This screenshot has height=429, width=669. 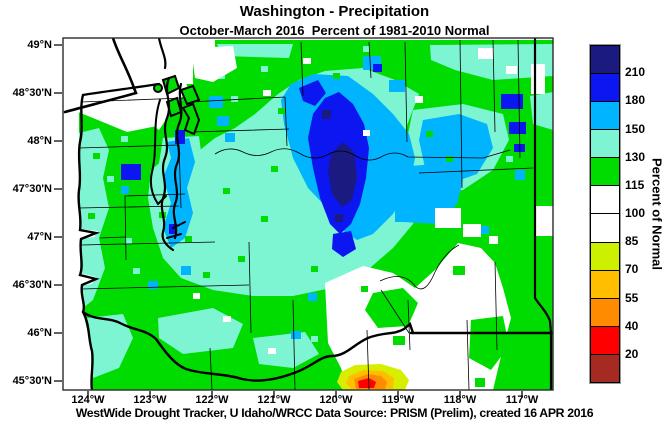 What do you see at coordinates (632, 354) in the screenshot?
I see `colorbar-tick-label: 20` at bounding box center [632, 354].